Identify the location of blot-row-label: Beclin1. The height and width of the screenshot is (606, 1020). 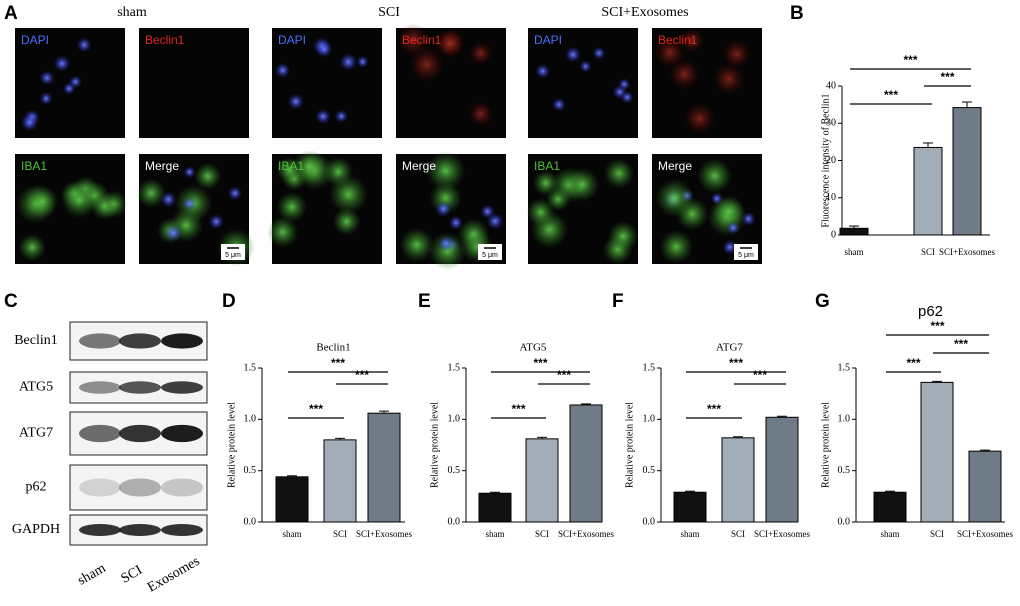
(36, 340).